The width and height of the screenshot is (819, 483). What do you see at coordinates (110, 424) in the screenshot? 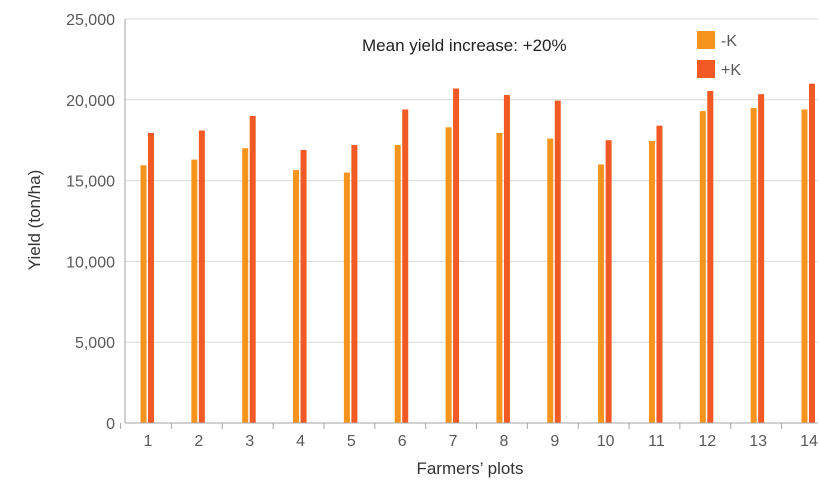
I see `y-tick-label: 0` at bounding box center [110, 424].